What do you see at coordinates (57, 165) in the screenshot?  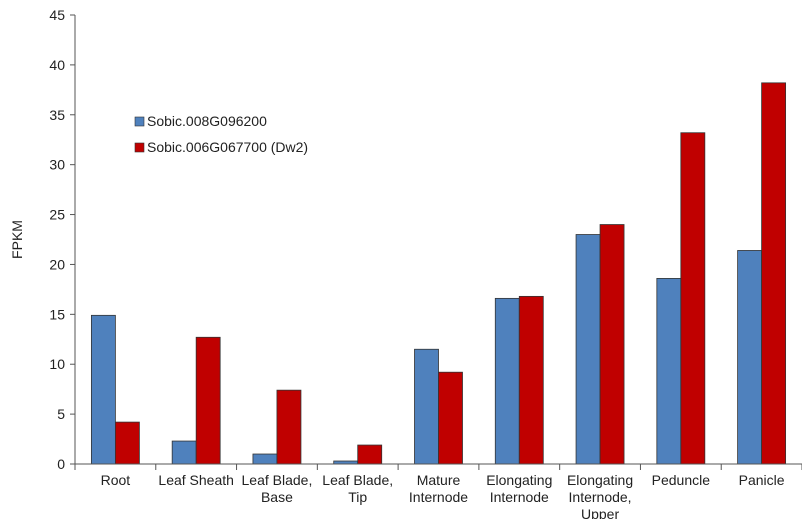 I see `y-tick-label: 30` at bounding box center [57, 165].